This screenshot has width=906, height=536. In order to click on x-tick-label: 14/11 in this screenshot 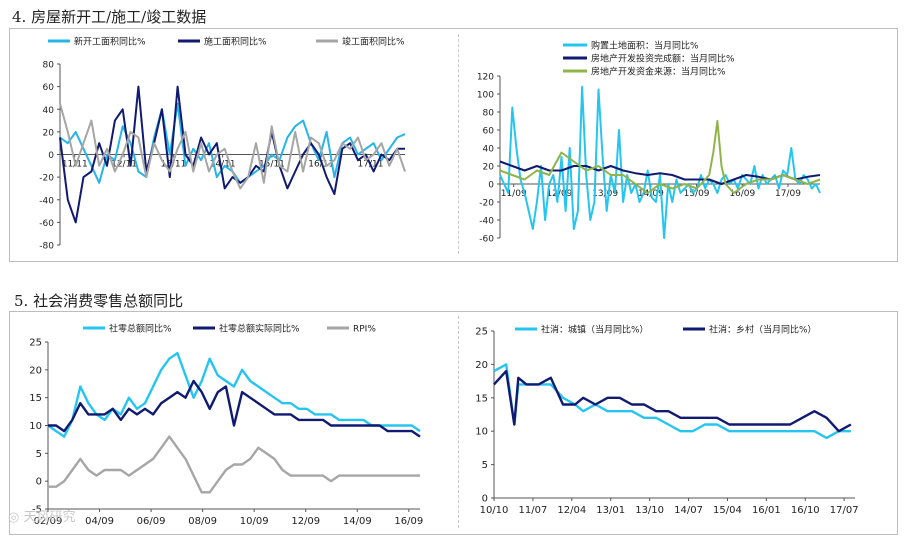, I will do `click(223, 165)`.